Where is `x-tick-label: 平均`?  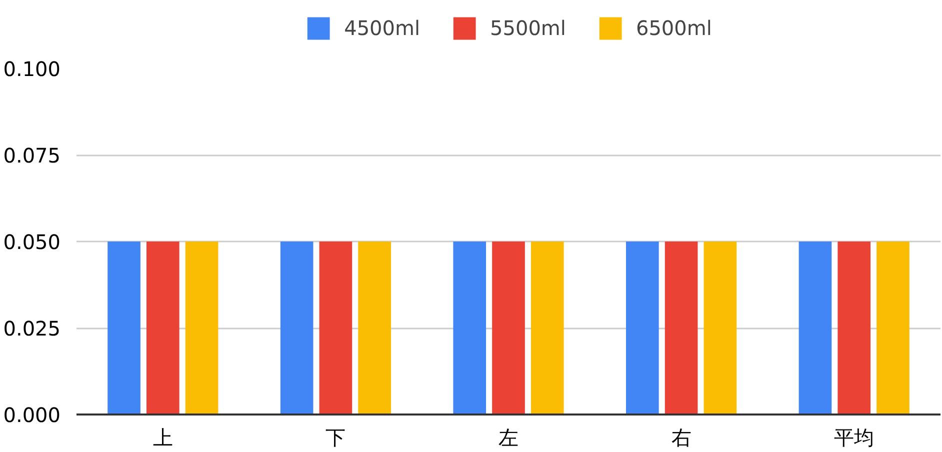 x-tick-label: 平均 is located at coordinates (854, 438).